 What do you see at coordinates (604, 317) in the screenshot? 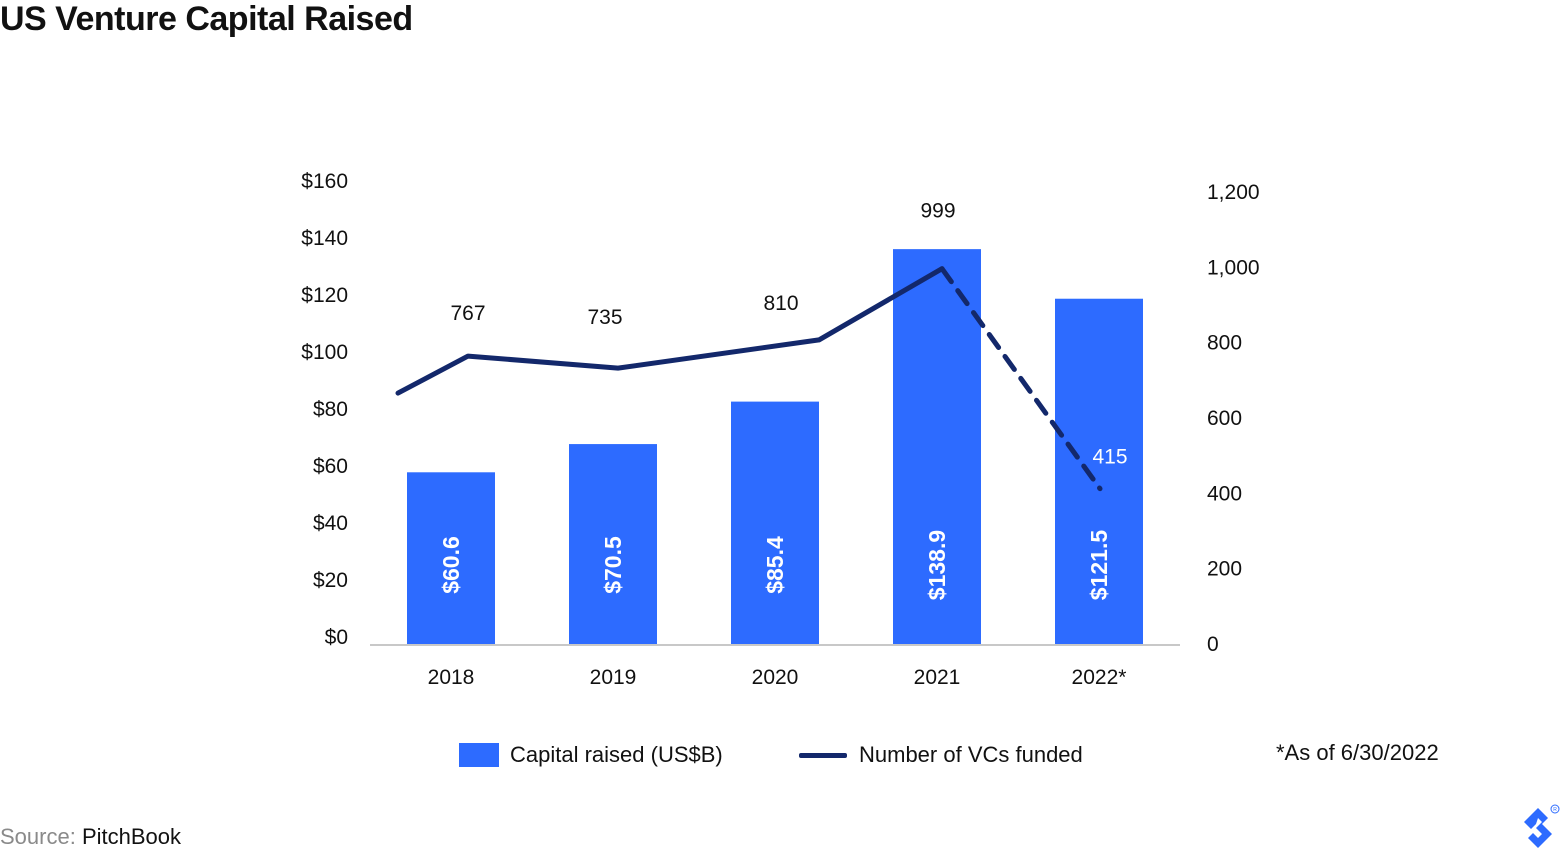
I see `line-value-label: 735` at bounding box center [604, 317].